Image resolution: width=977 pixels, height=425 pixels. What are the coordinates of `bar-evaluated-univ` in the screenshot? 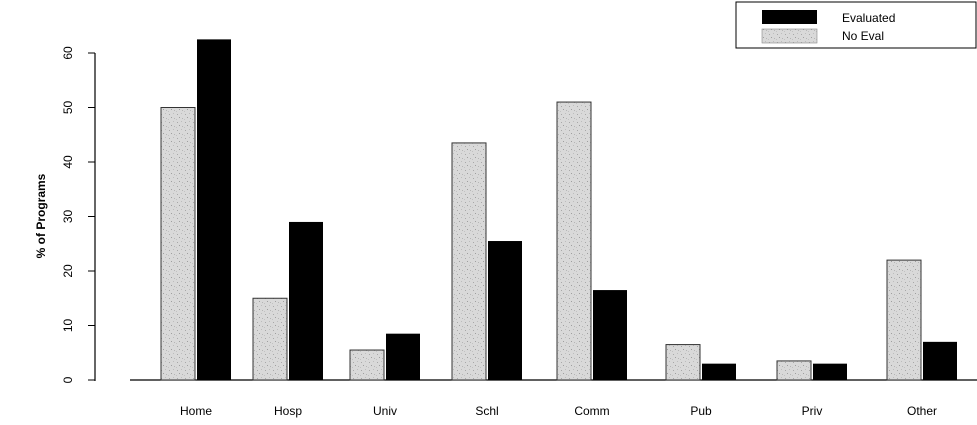 It's located at (403, 356).